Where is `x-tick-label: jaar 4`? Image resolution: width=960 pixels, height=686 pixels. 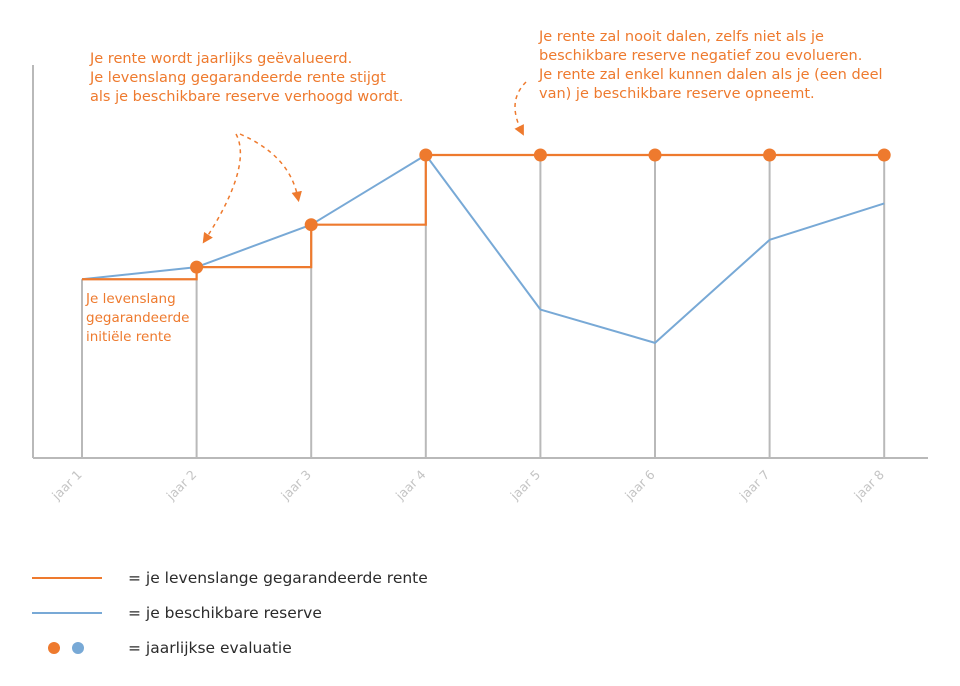 x-tick-label: jaar 4 is located at coordinates (410, 485).